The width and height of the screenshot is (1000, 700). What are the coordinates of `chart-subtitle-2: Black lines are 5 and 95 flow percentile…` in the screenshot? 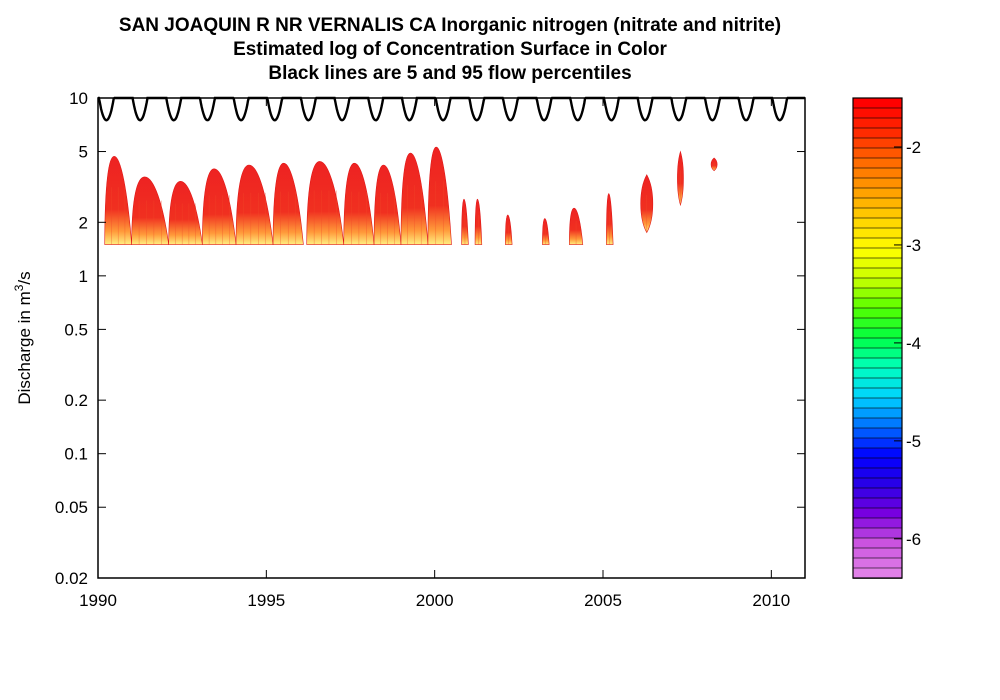 It's located at (450, 73).